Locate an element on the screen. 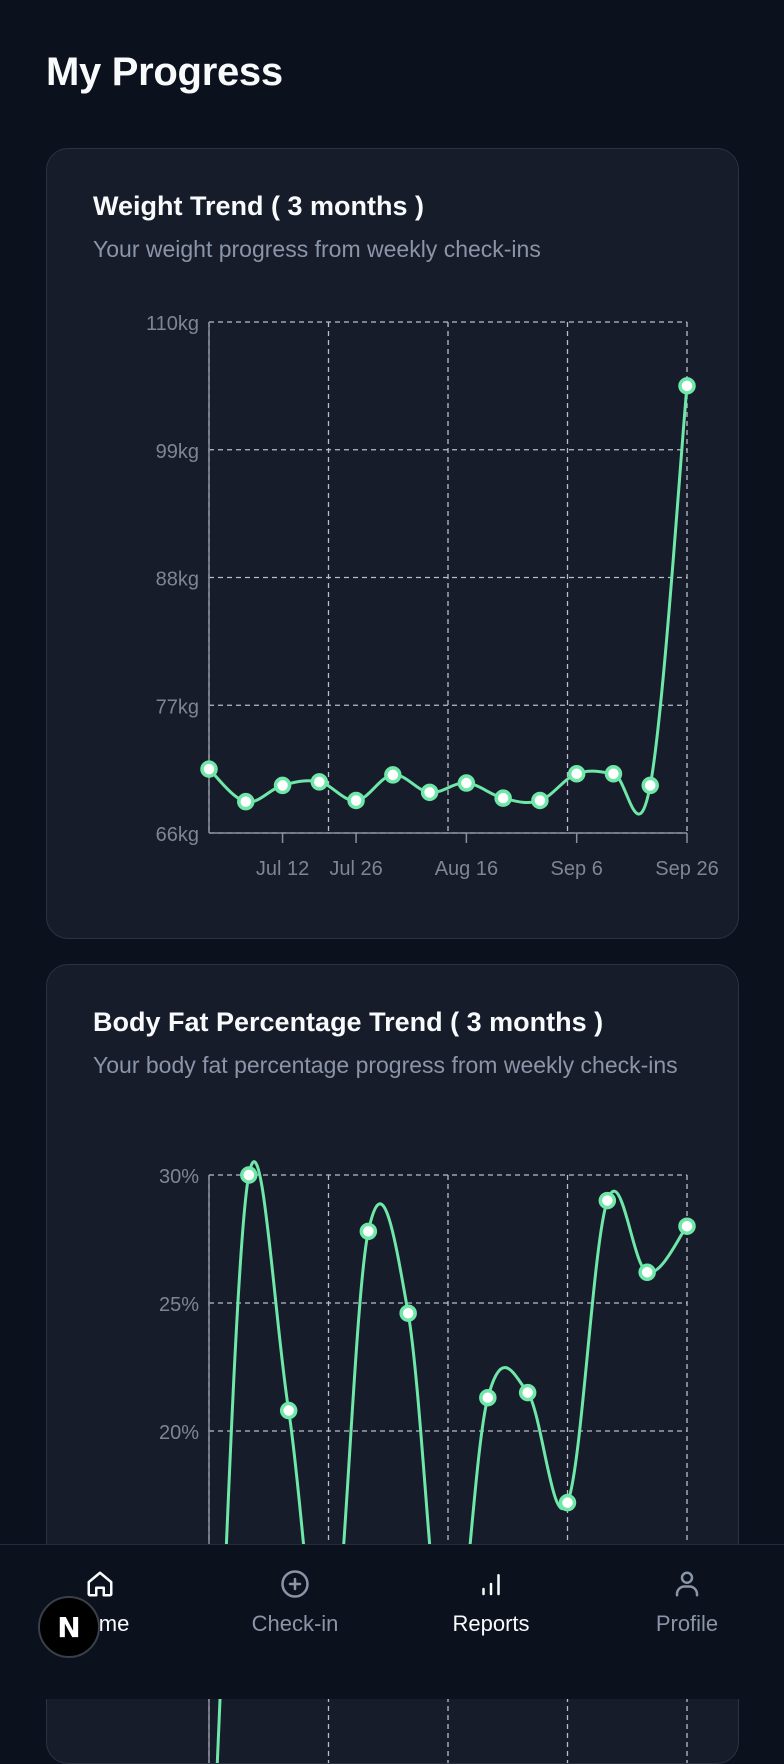 The height and width of the screenshot is (1764, 784). plus-circle-icon is located at coordinates (295, 1586).